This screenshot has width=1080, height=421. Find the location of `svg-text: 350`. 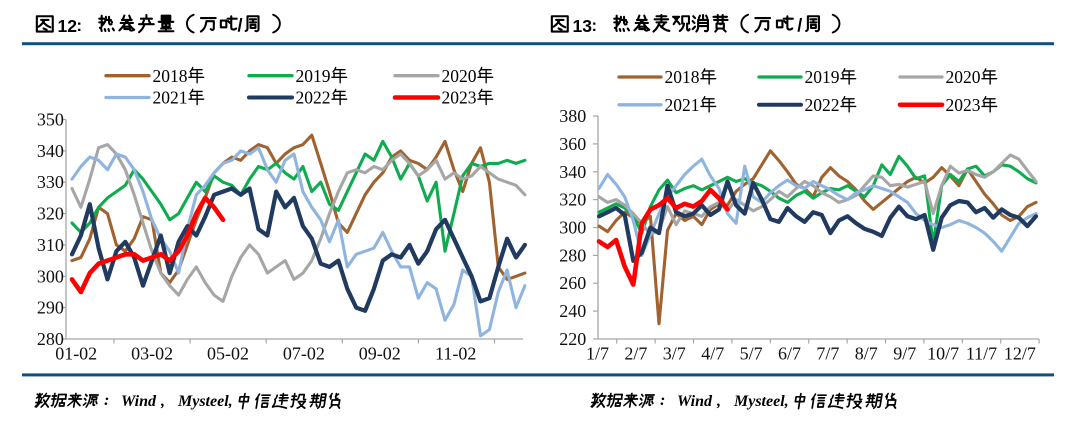

svg-text: 350 is located at coordinates (50, 120).